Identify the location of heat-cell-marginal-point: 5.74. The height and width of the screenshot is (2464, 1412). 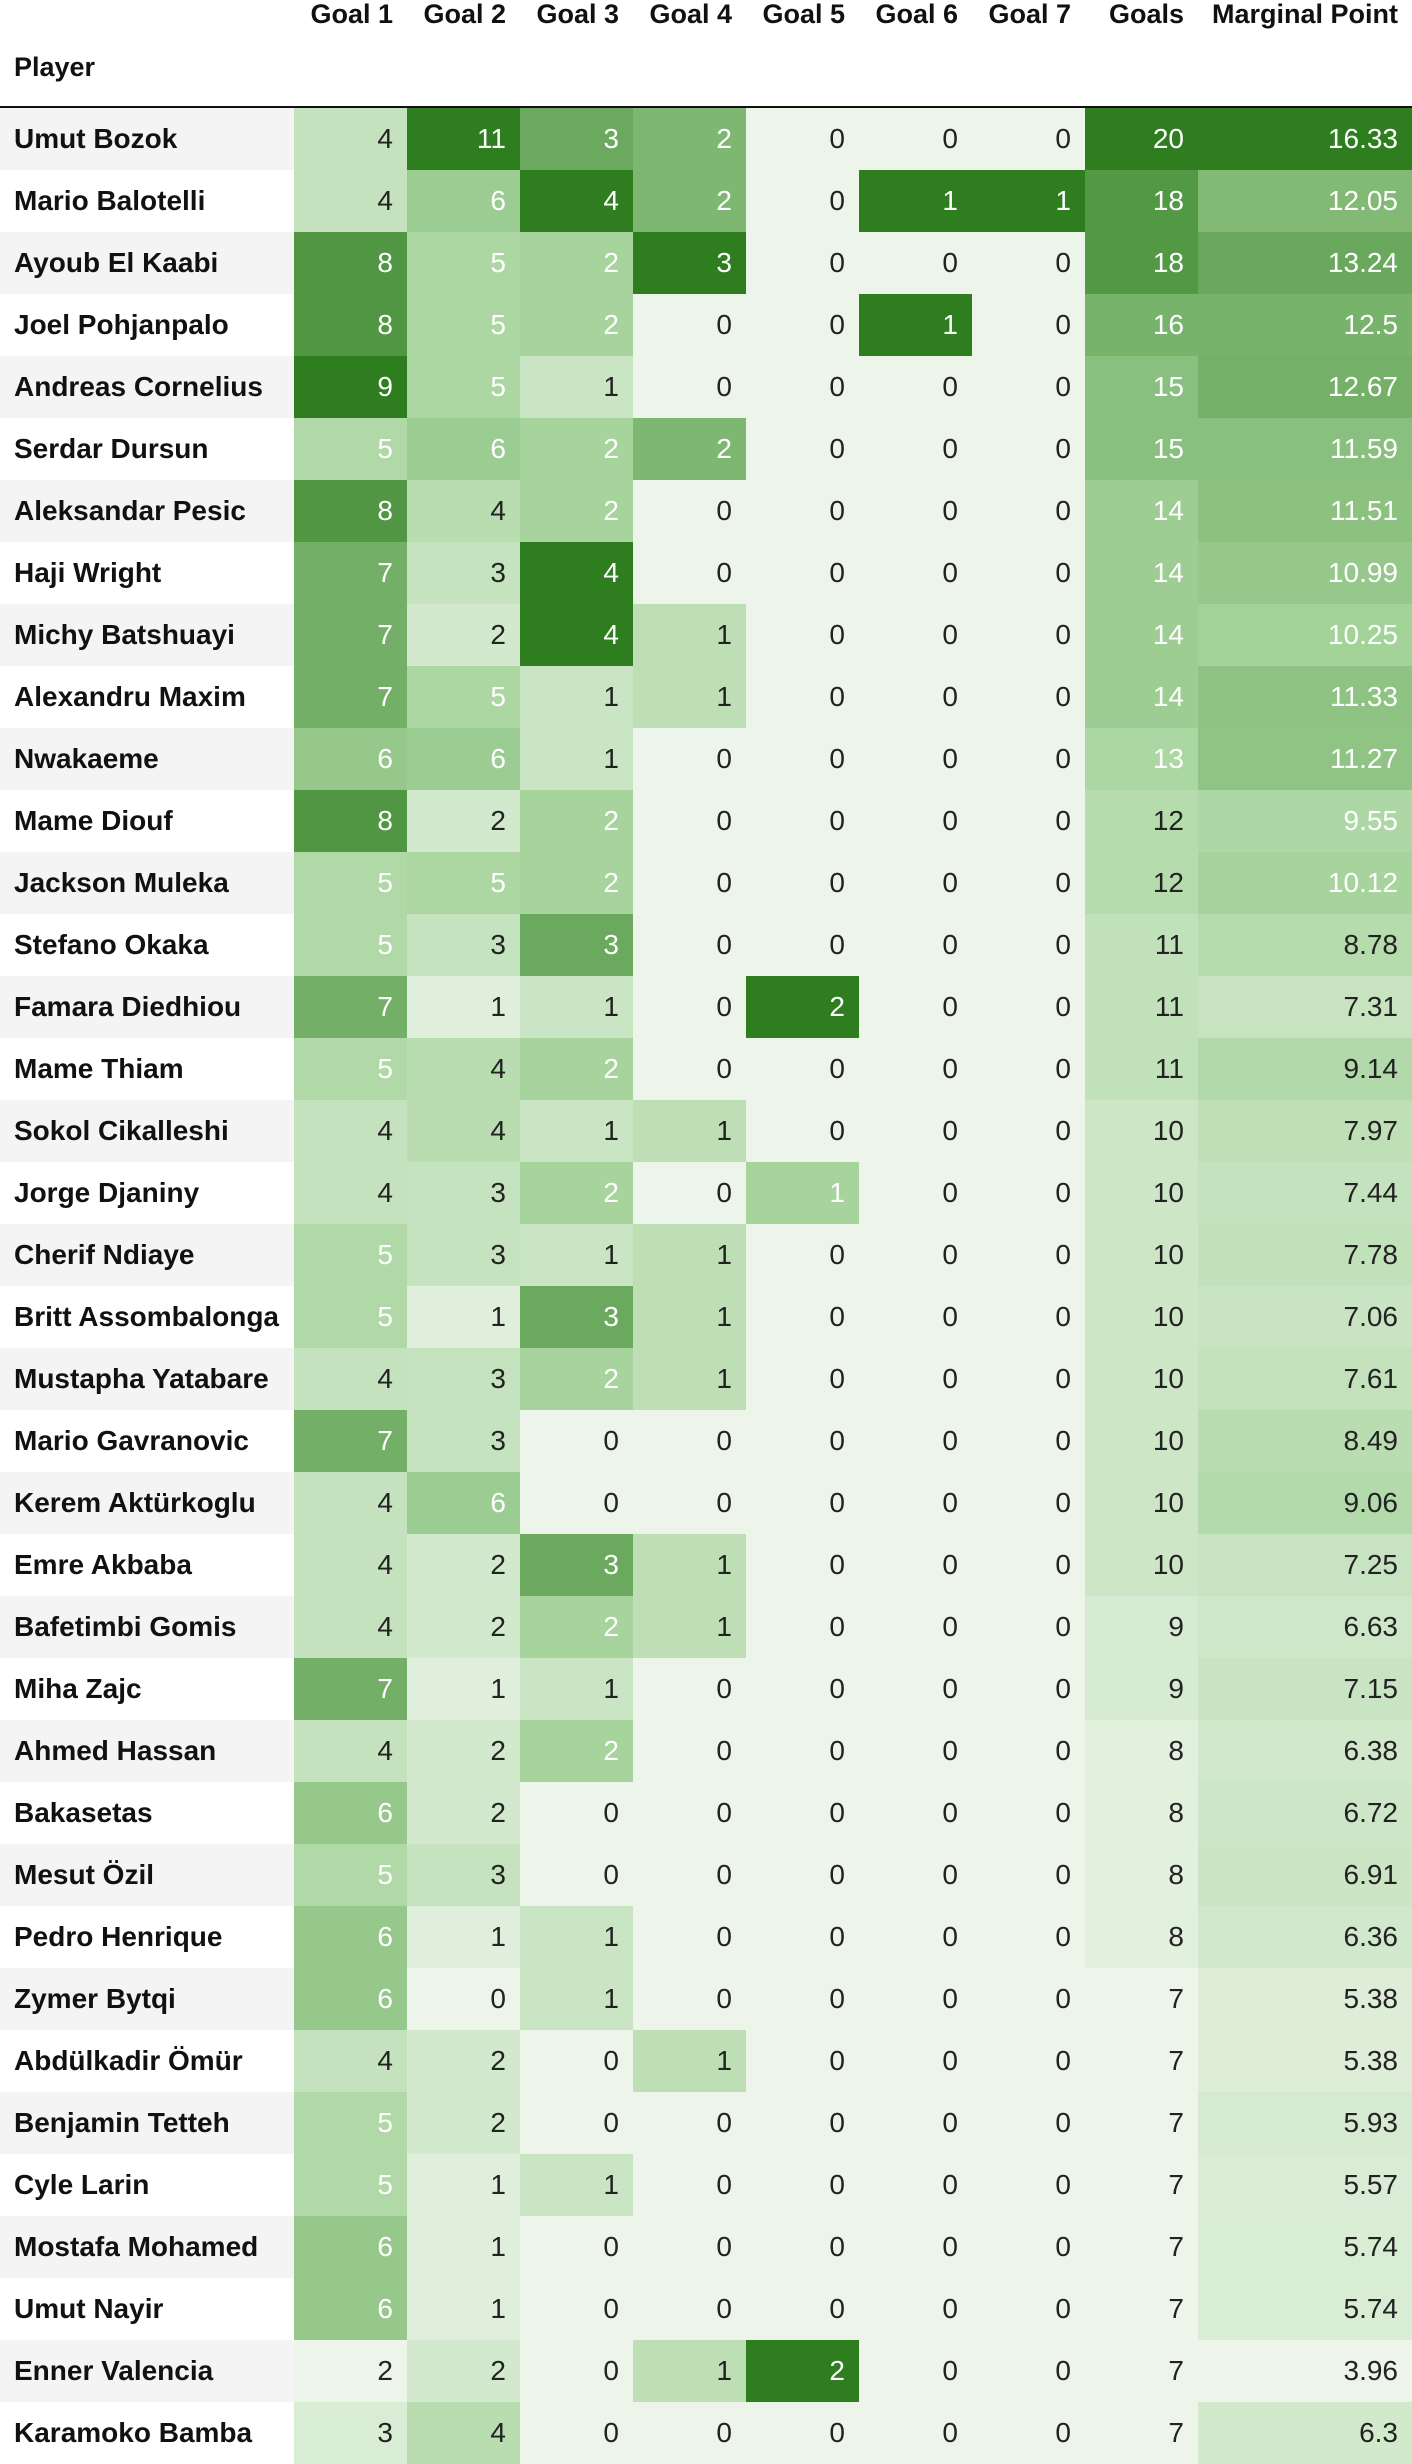
(1305, 2309).